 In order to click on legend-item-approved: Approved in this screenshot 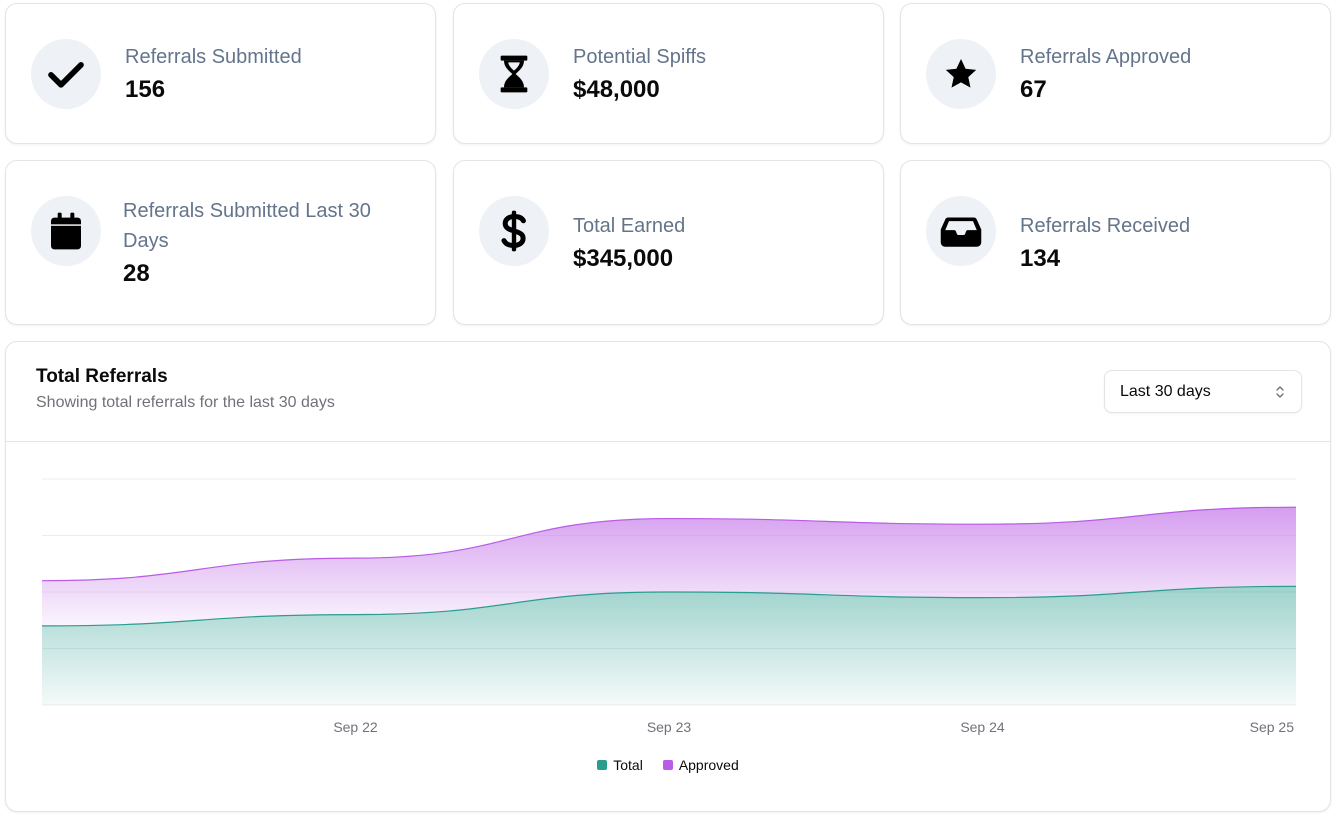, I will do `click(700, 765)`.